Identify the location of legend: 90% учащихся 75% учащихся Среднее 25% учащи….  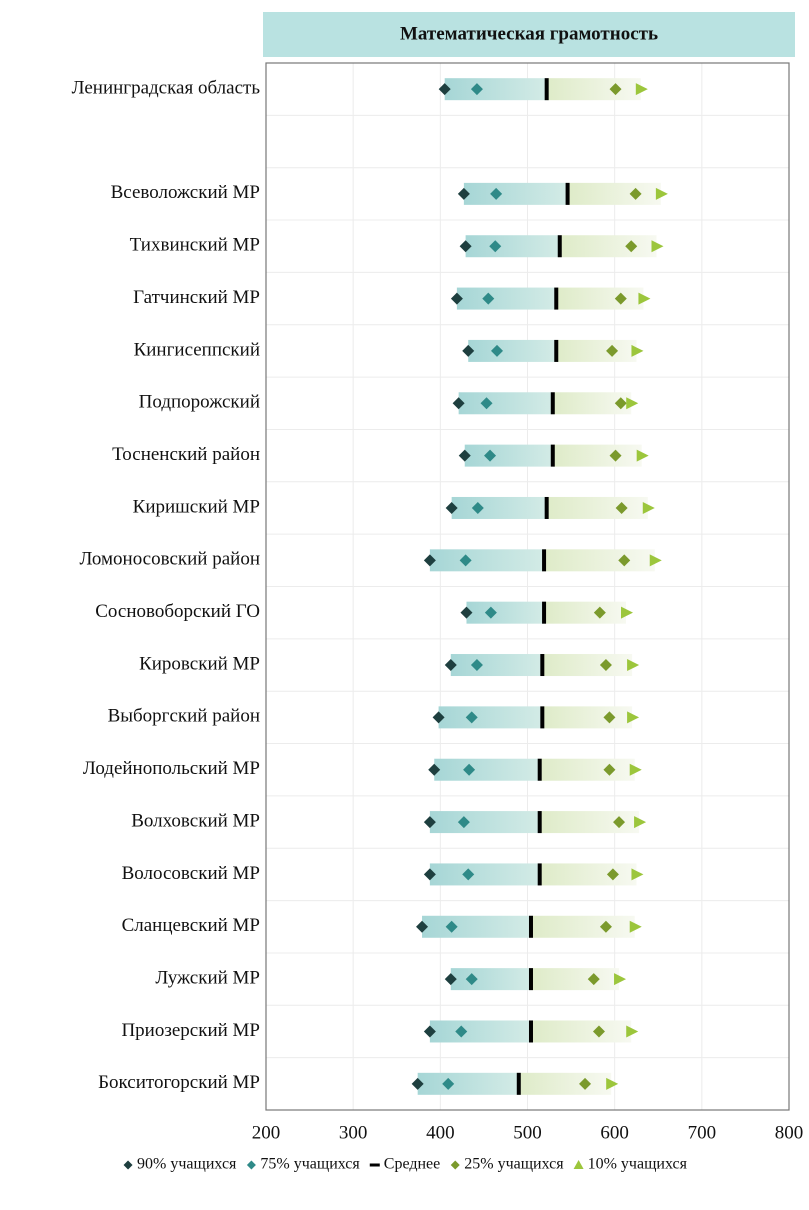
(405, 1164).